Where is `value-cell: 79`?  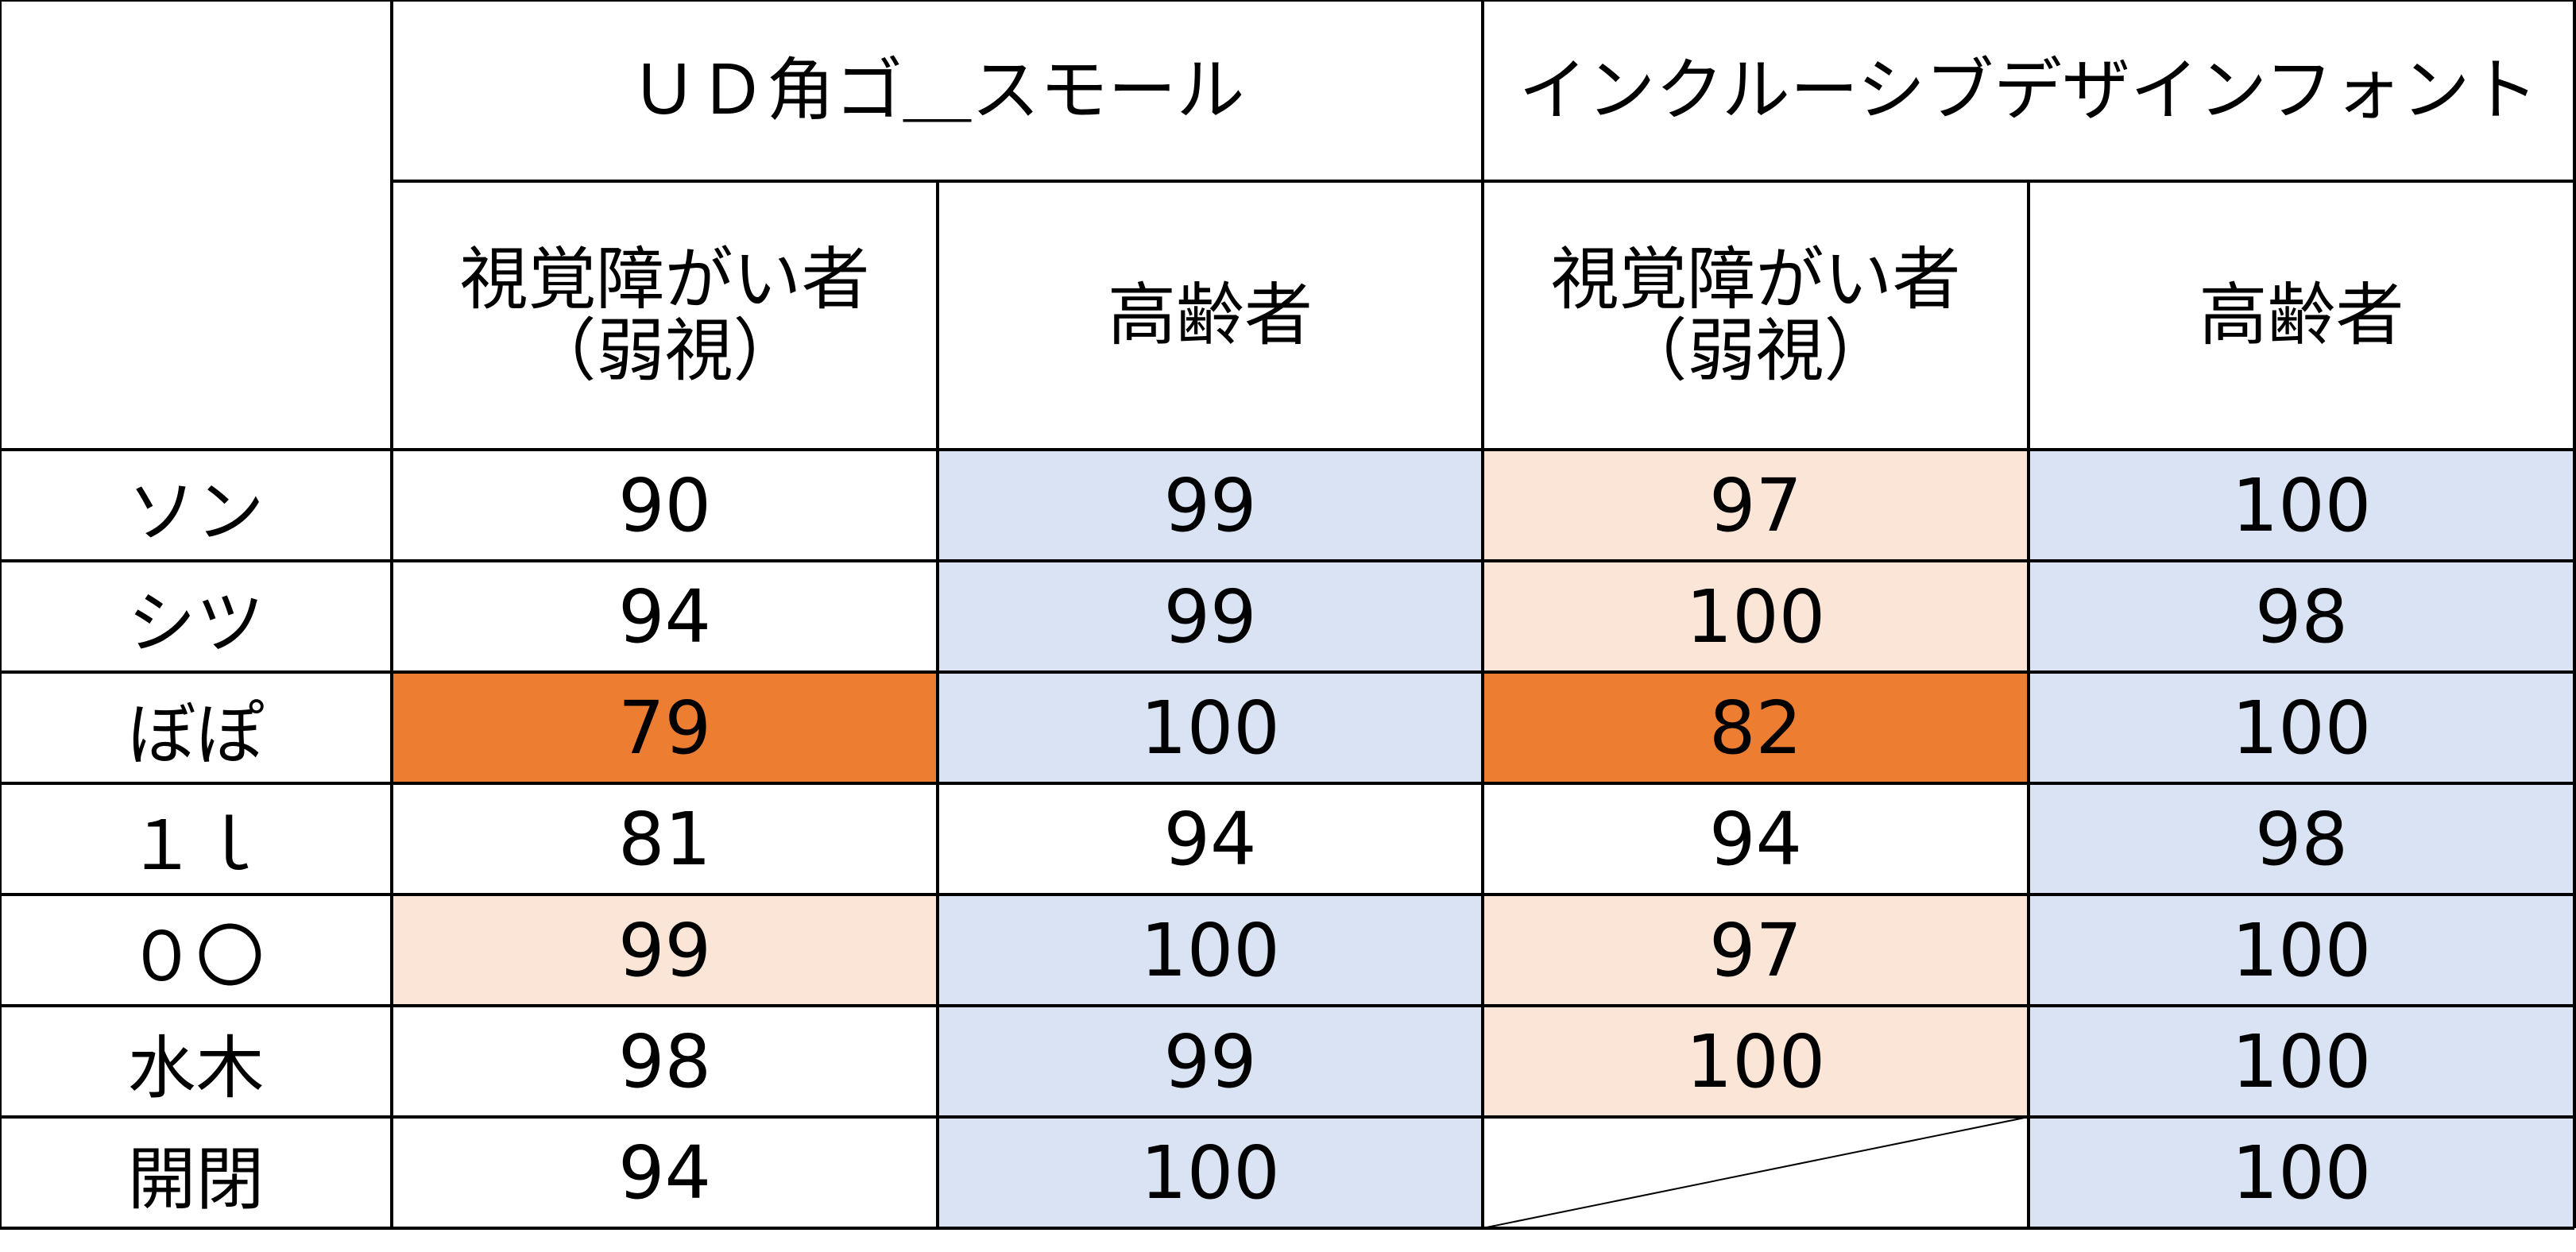 value-cell: 79 is located at coordinates (665, 727).